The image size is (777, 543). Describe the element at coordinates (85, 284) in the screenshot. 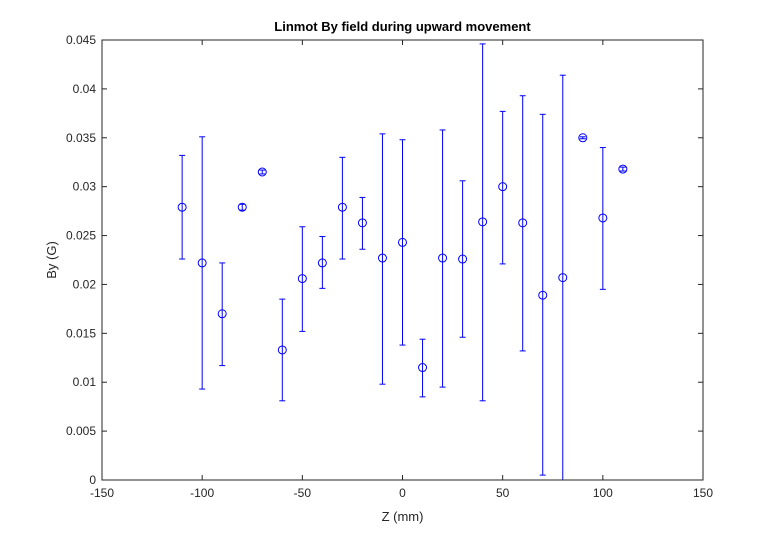

I see `y-tick-label: 0.02` at that location.